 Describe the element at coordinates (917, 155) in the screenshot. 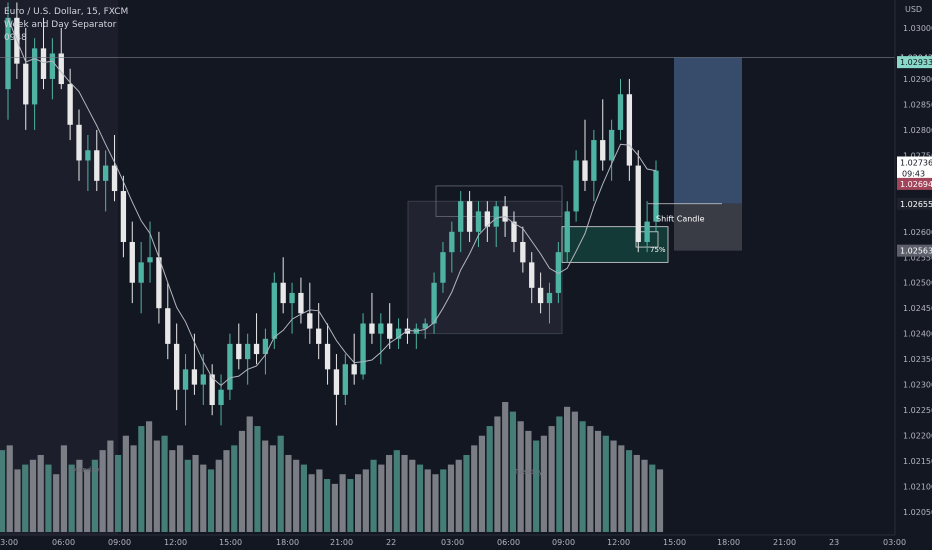

I see `price-tick-label: 1.02750` at that location.